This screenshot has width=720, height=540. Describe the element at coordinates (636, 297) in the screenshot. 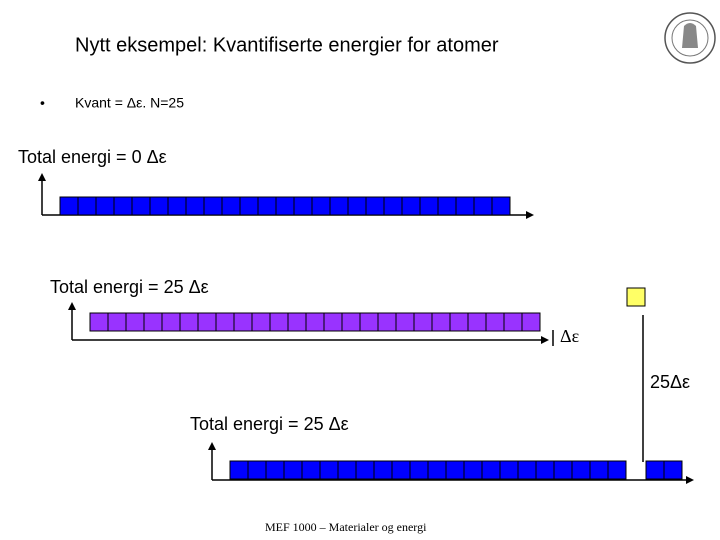

I see `excited-atom` at that location.